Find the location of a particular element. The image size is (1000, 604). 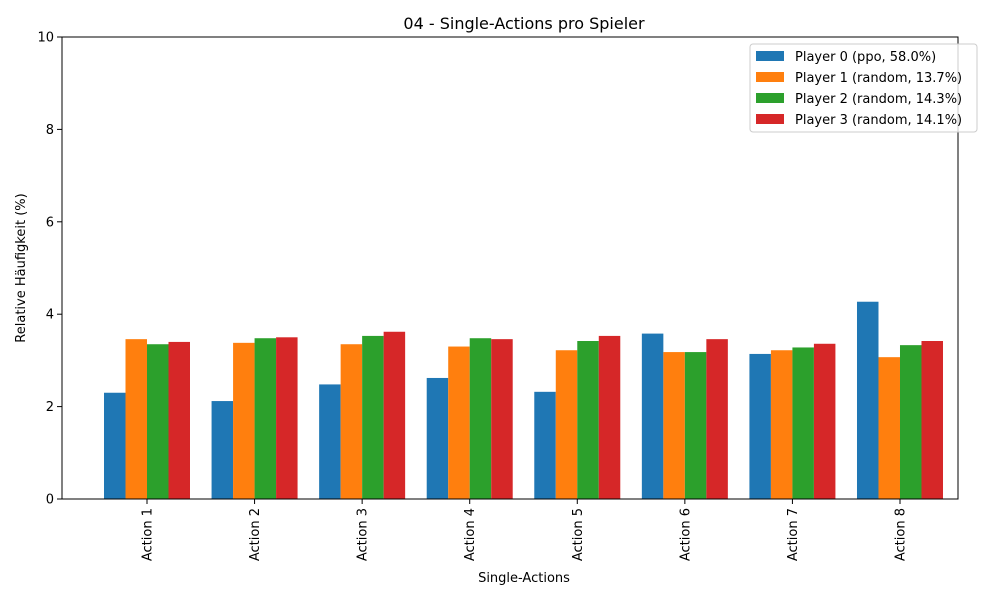

bar-player3-action3 is located at coordinates (394, 415).